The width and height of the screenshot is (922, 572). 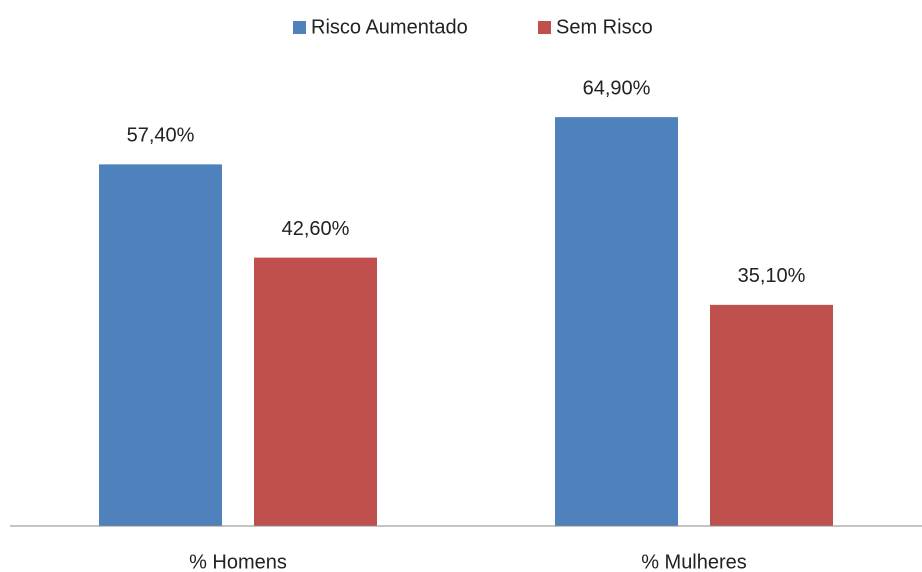 What do you see at coordinates (316, 229) in the screenshot?
I see `data-label: 42,60%` at bounding box center [316, 229].